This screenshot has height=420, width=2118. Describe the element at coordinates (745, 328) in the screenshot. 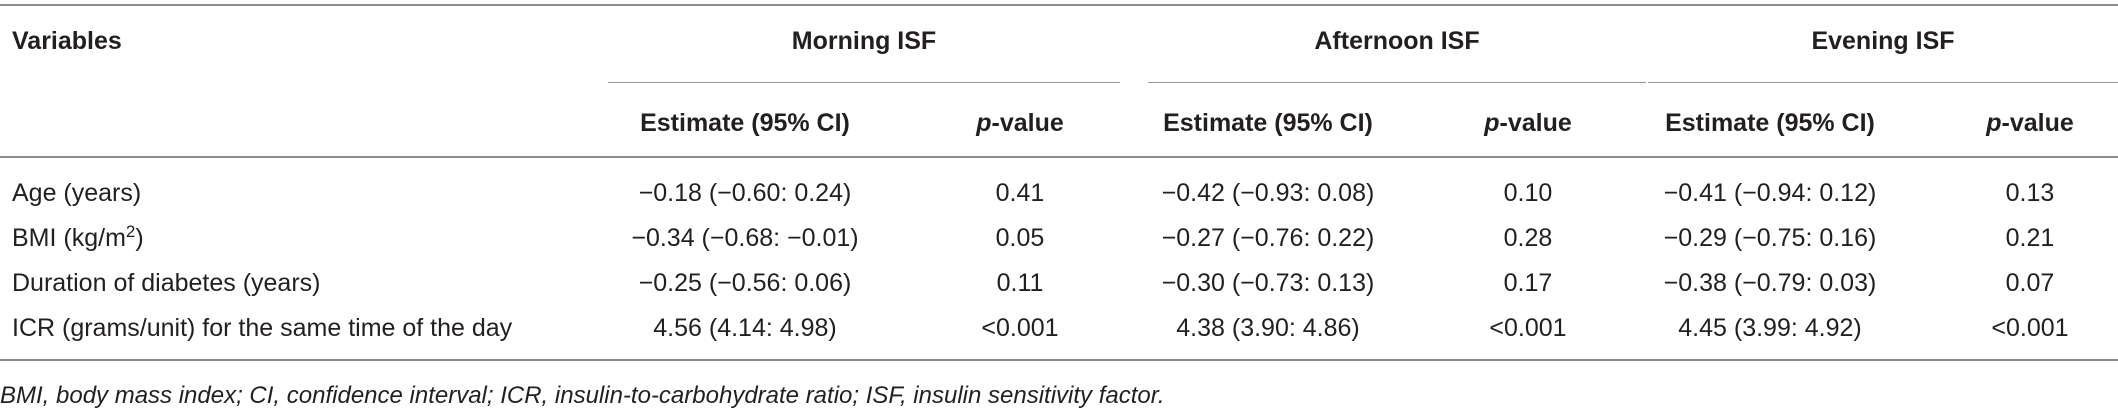

I see `morning-estimate: 4.56 (4.14: 4.98)` at that location.